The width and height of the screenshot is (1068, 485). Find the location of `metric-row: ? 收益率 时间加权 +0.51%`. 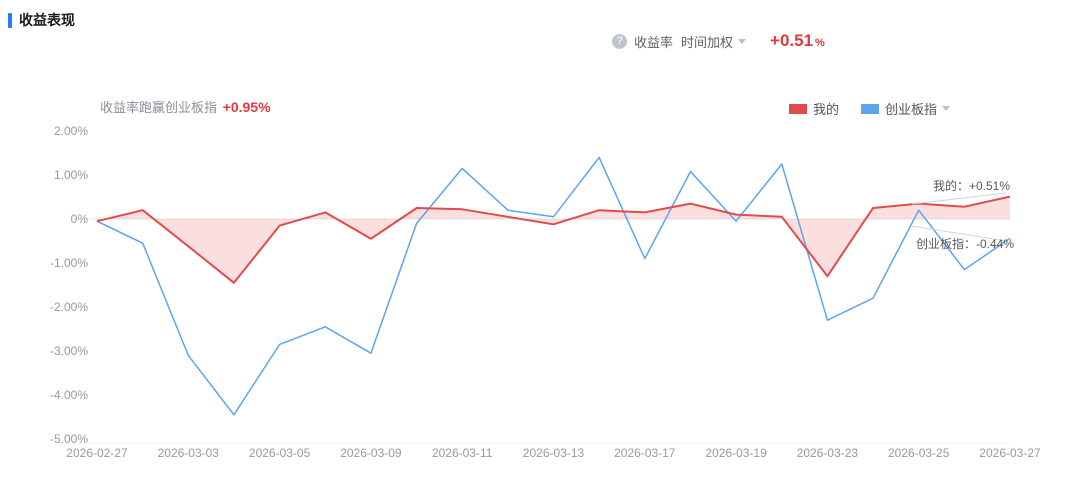

metric-row: ? 收益率 时间加权 +0.51% is located at coordinates (718, 41).